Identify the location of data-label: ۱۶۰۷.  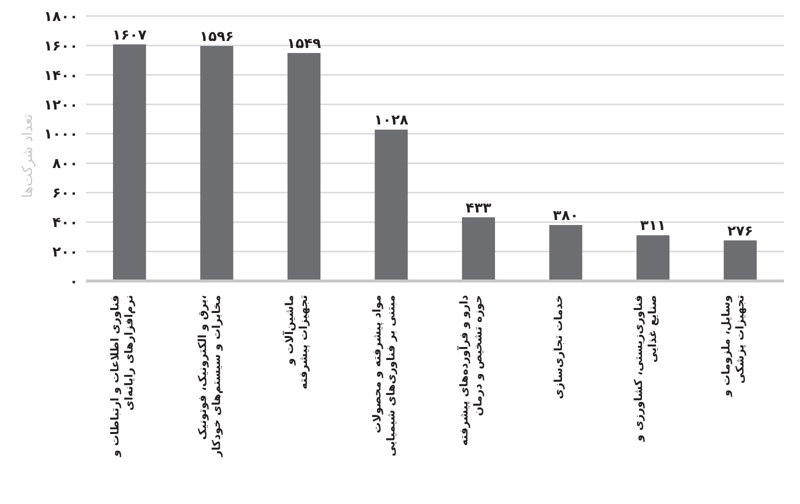
(130, 35).